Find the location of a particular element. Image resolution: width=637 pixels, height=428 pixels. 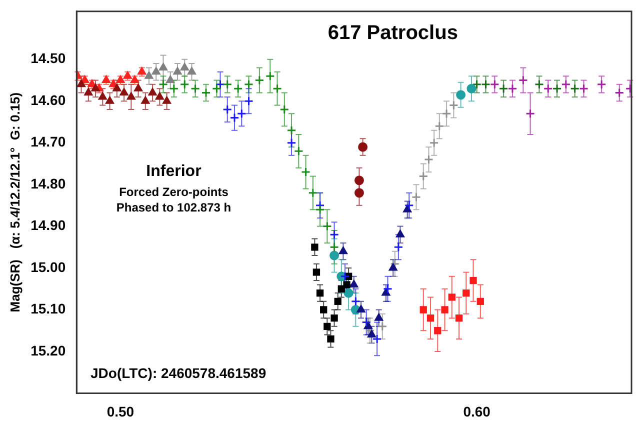

y-tick-label: 15.20 is located at coordinates (48, 350).